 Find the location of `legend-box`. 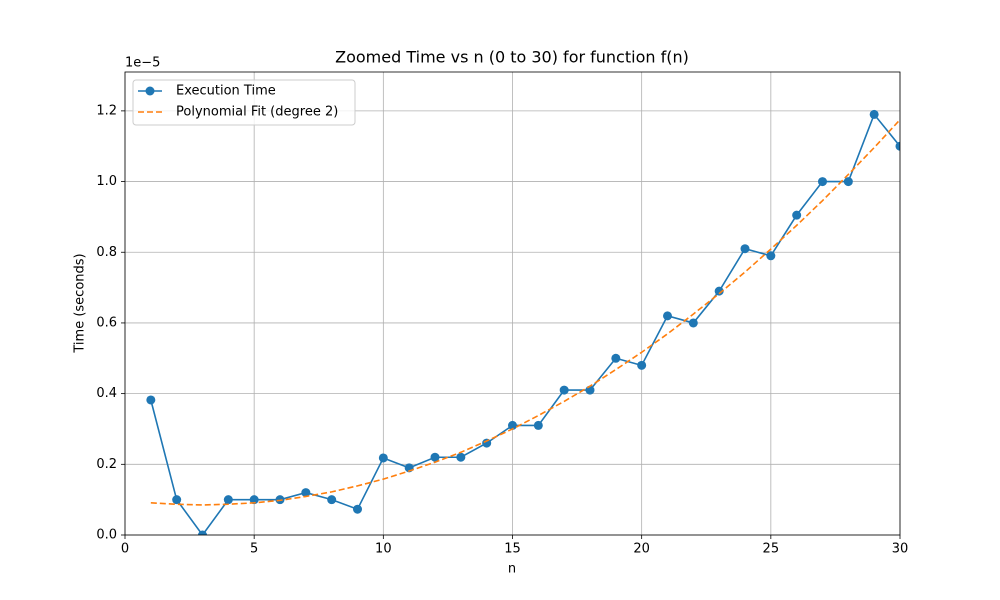

legend-box is located at coordinates (244, 102).